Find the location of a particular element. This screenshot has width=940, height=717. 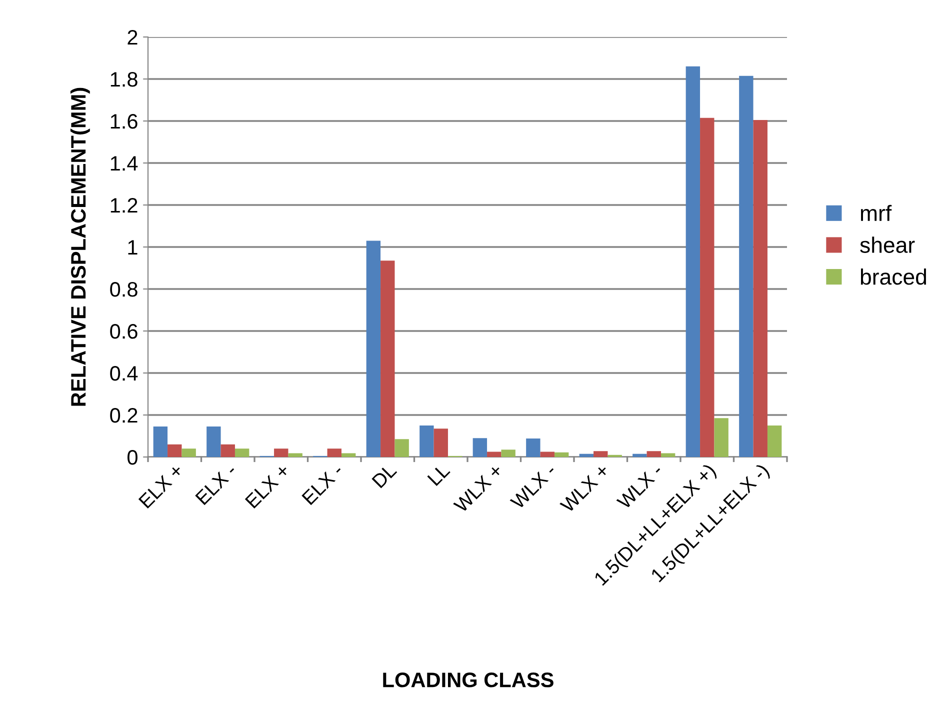

x-tick-label: DL is located at coordinates (385, 475).